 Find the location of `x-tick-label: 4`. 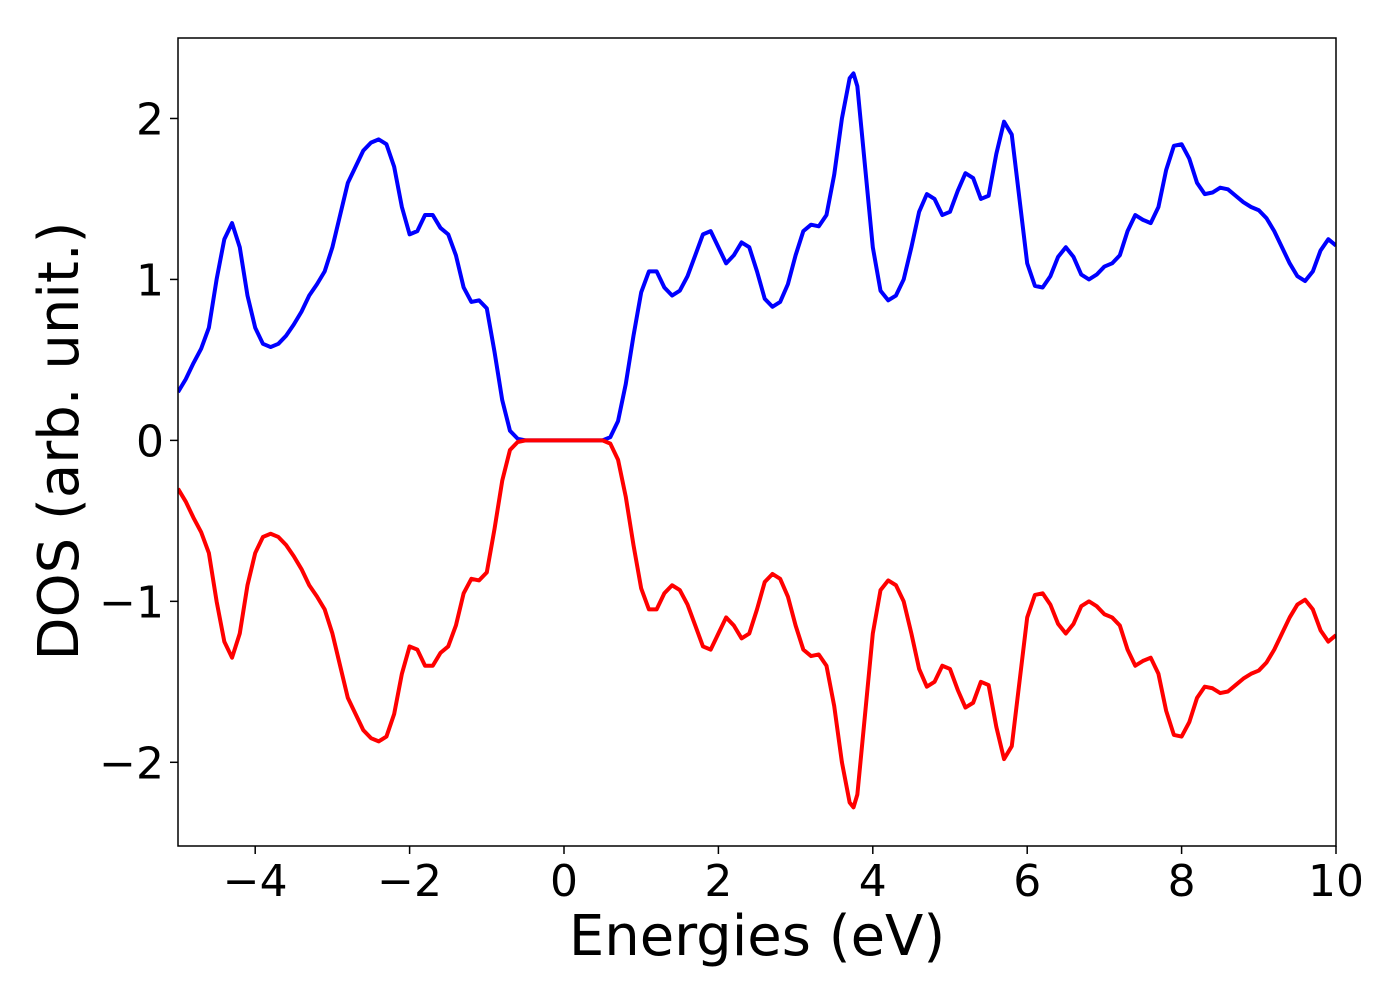

x-tick-label: 4 is located at coordinates (873, 881).